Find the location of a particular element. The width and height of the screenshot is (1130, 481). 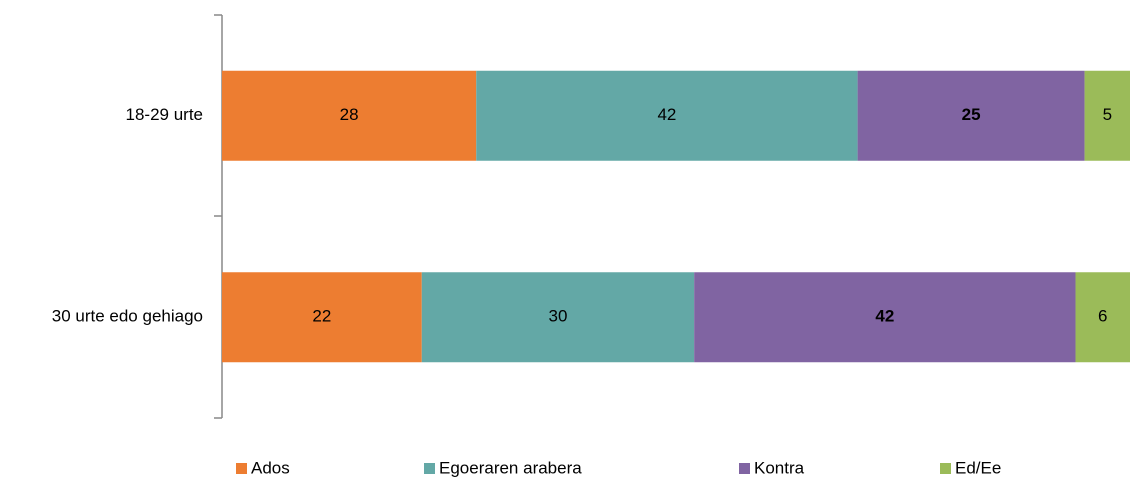

y-tick-label: 30 urte edo gehiago is located at coordinates (127, 316).